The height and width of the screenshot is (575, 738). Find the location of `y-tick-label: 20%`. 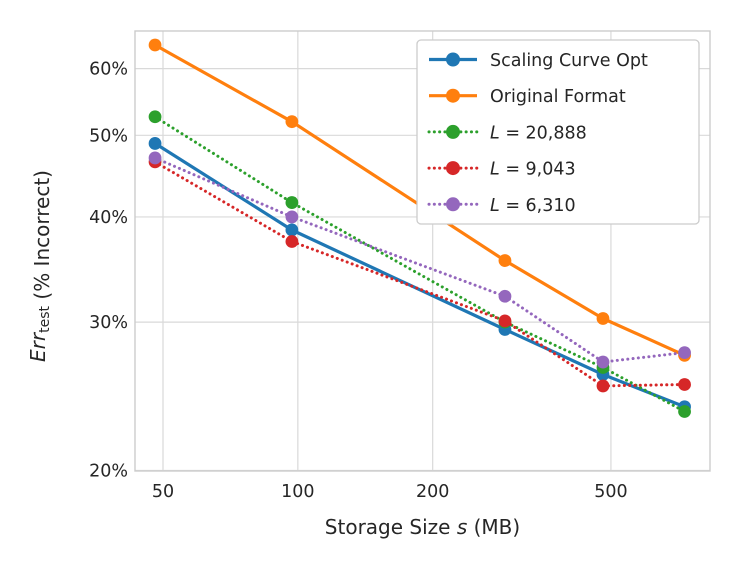

y-tick-label: 20% is located at coordinates (108, 471).